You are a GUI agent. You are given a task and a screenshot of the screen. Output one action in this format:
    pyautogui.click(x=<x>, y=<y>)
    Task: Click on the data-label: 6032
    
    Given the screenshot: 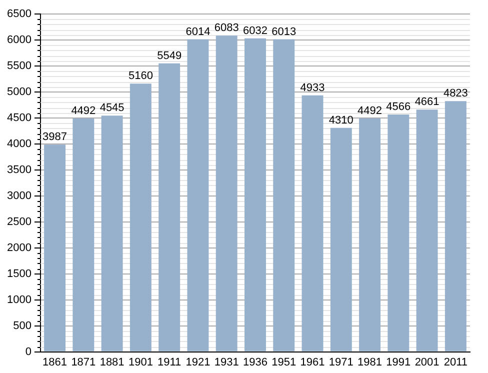 What is the action you would take?
    pyautogui.click(x=255, y=30)
    